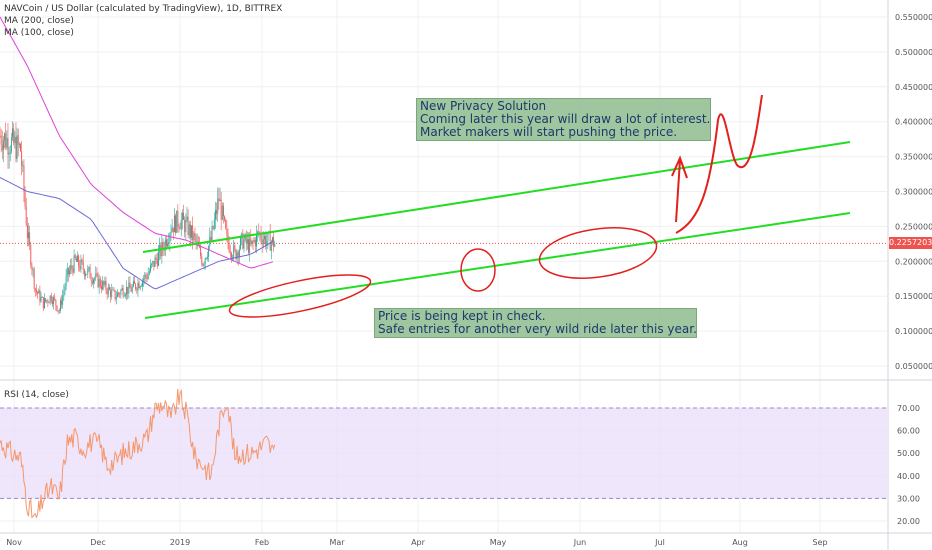 This screenshot has width=932, height=550. I want to click on price-tick-label: 0.35000000, so click(913, 157).